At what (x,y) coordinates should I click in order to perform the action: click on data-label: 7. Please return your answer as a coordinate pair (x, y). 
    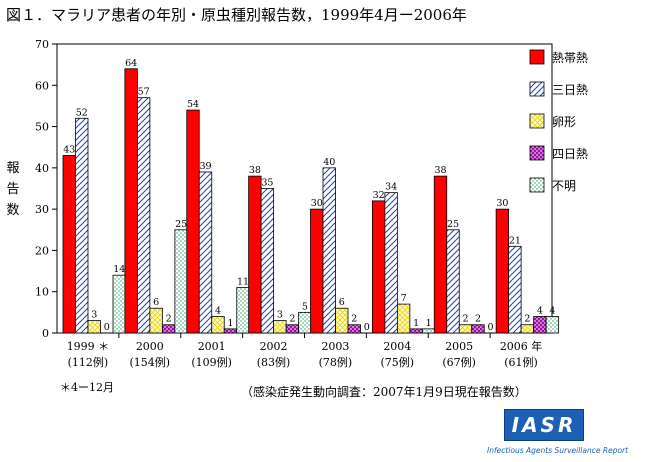
    Looking at the image, I should click on (404, 298).